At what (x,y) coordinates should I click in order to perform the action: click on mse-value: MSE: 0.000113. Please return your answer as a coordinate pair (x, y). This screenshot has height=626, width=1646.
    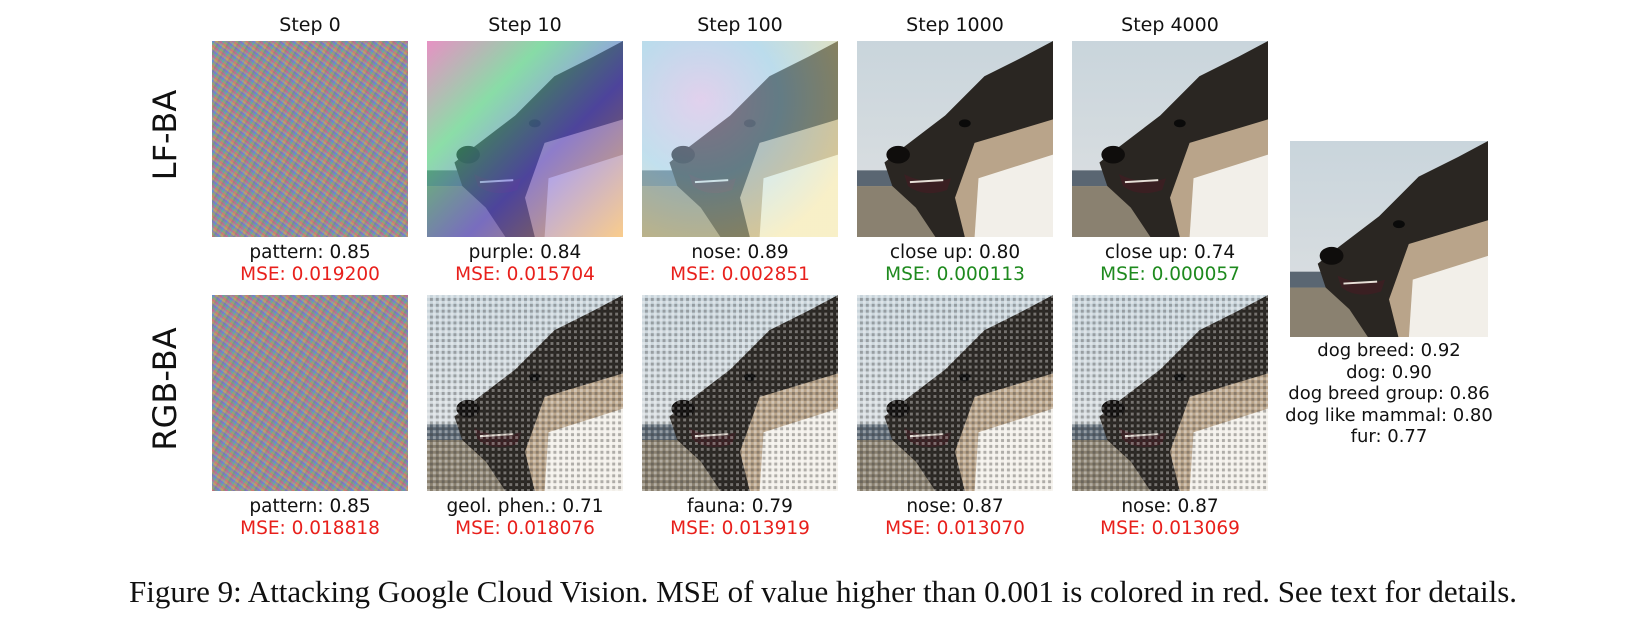
    Looking at the image, I should click on (955, 274).